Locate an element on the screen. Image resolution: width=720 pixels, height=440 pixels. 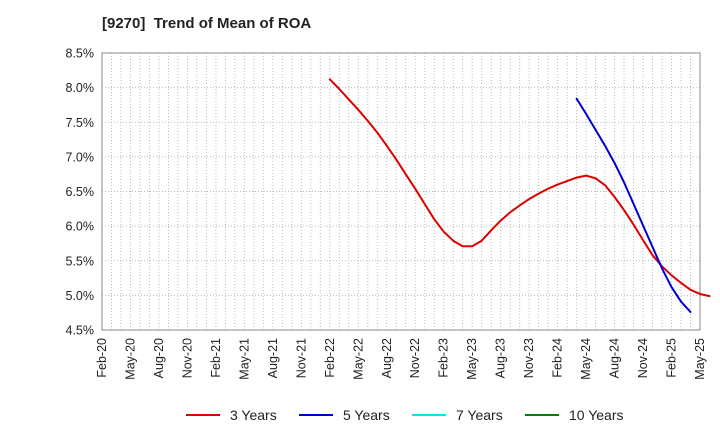
y-tick-label: 8.0% is located at coordinates (80, 88).